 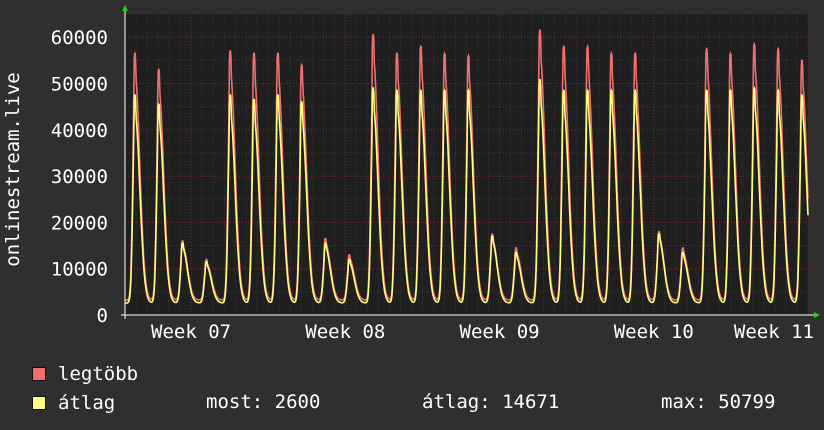 What do you see at coordinates (39, 374) in the screenshot?
I see `legend-swatch-max` at bounding box center [39, 374].